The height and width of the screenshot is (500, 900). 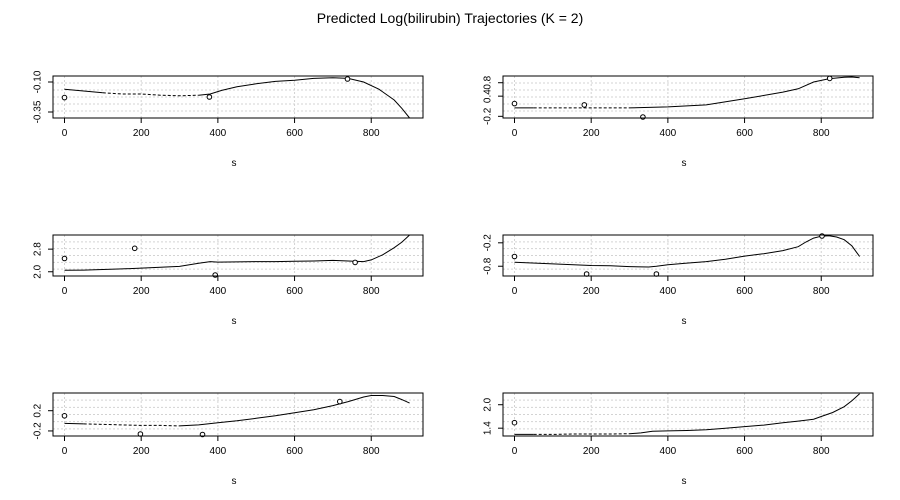 I want to click on y-tick-label: -0.8, so click(x=488, y=266).